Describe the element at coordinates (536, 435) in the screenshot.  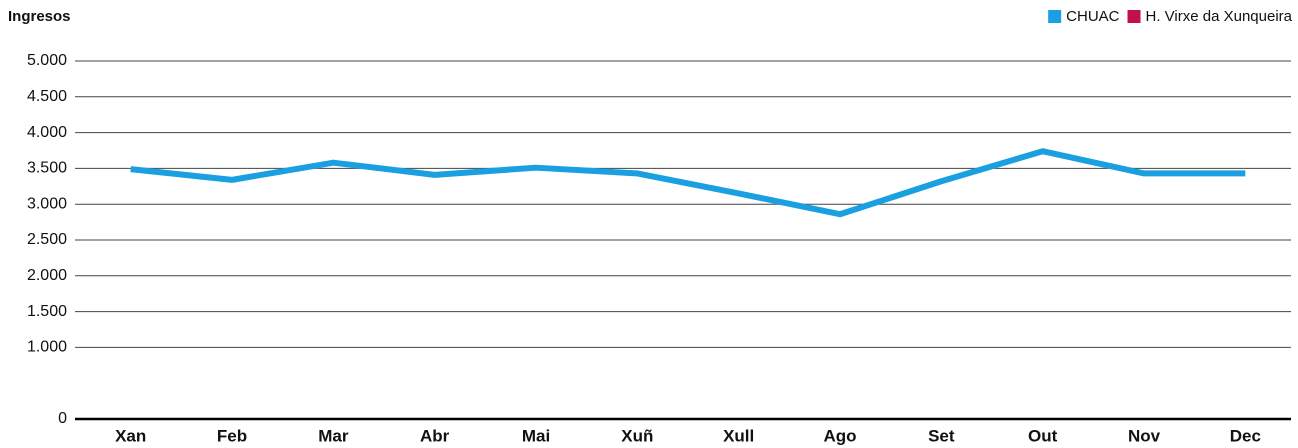
I see `x-tick-label: Mai` at that location.